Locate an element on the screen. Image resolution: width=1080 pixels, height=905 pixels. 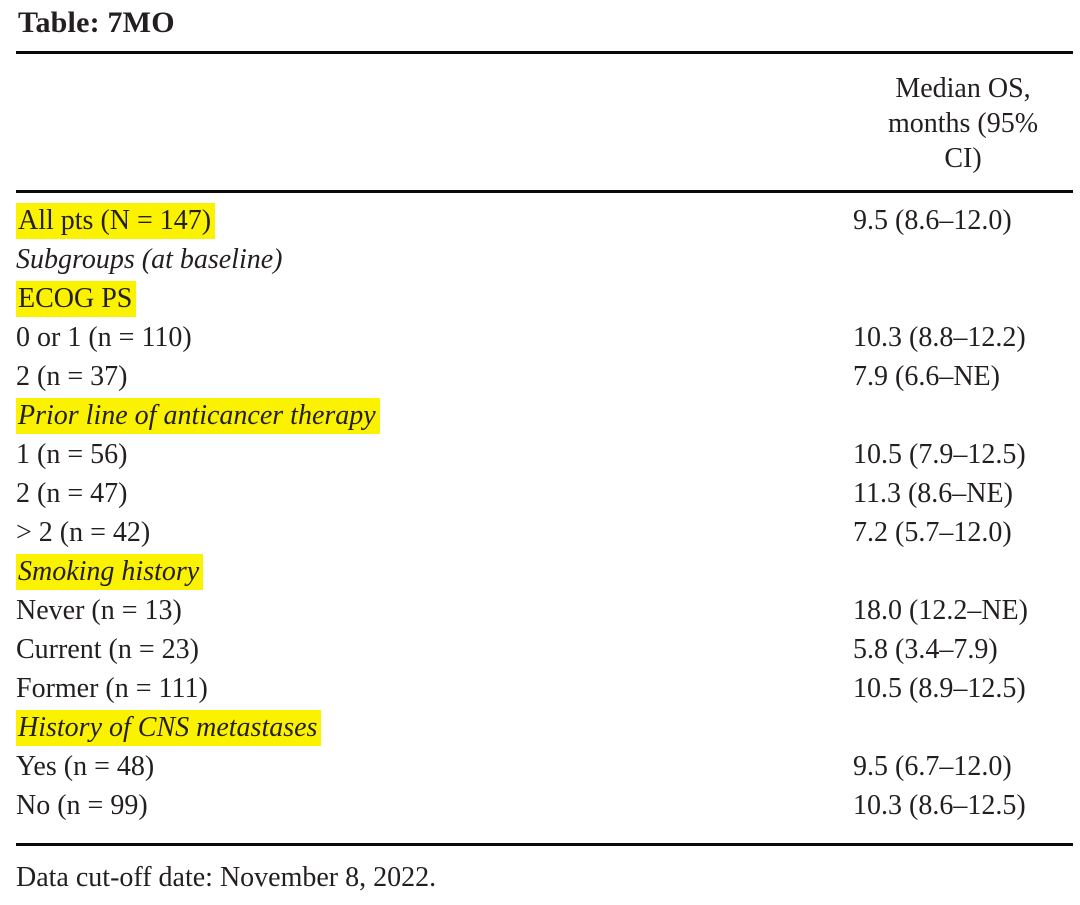
highlighted-row-label: ECOG PS is located at coordinates (76, 299).